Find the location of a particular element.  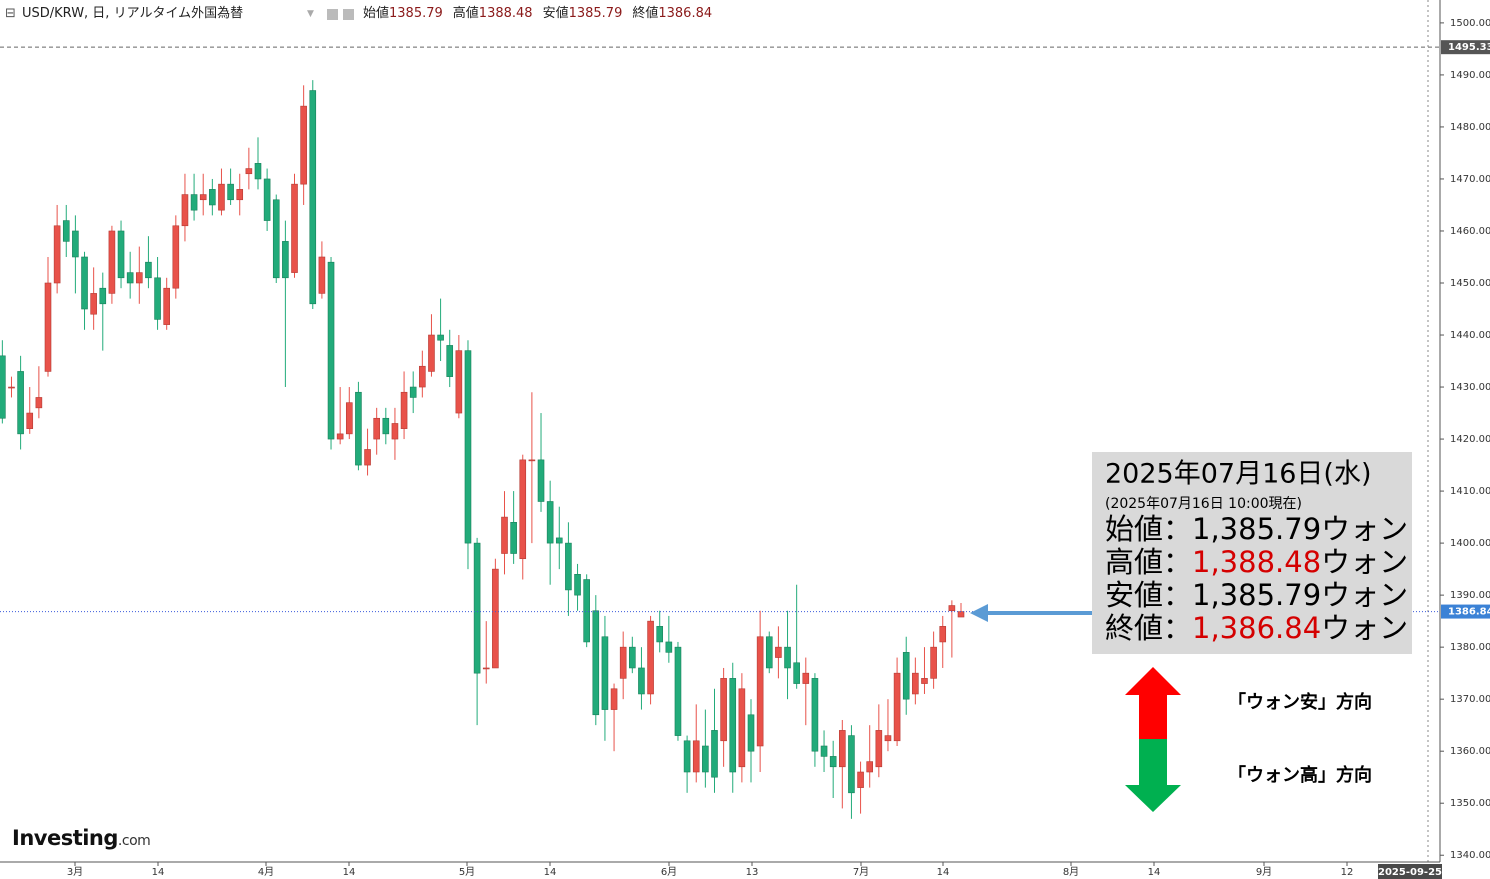

header-label: 始値 is located at coordinates (376, 13).